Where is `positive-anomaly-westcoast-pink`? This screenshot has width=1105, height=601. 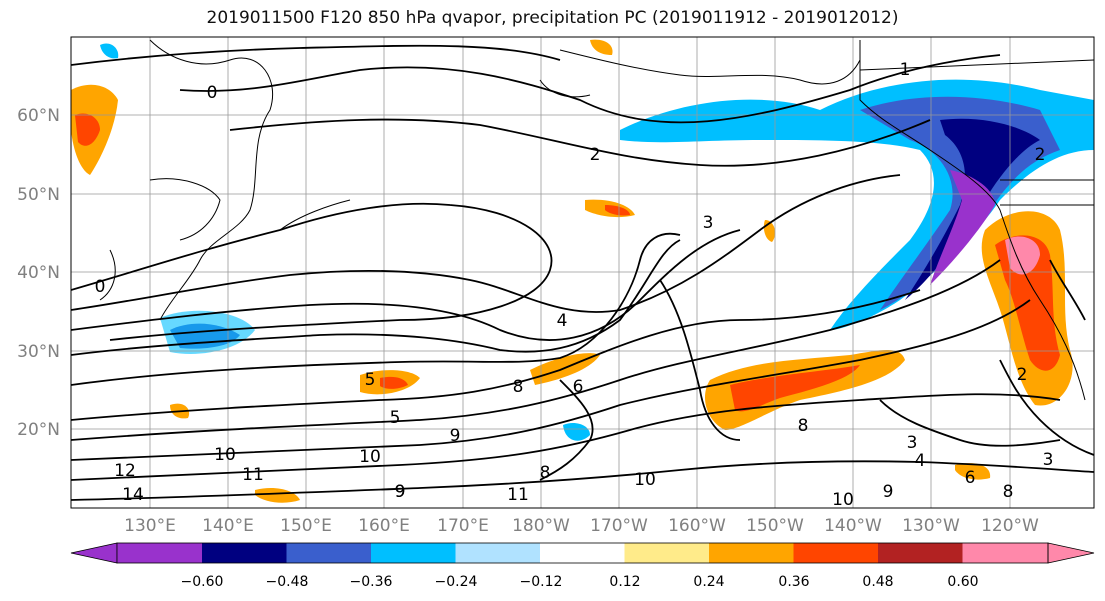 positive-anomaly-westcoast-pink is located at coordinates (1022, 255).